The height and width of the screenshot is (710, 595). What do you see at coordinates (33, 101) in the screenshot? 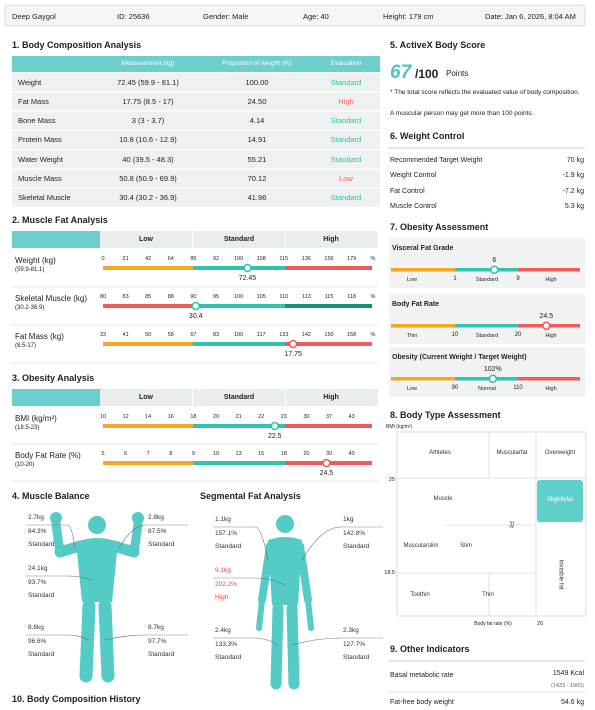
I see `row-label: Fat Mass` at bounding box center [33, 101].